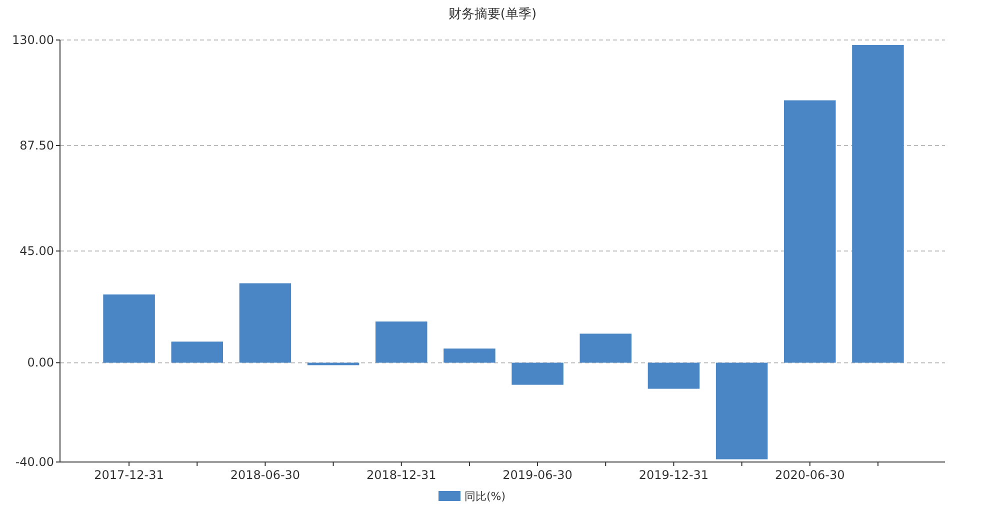 The width and height of the screenshot is (985, 513). I want to click on x-tick-label: 2018-06-30, so click(265, 475).